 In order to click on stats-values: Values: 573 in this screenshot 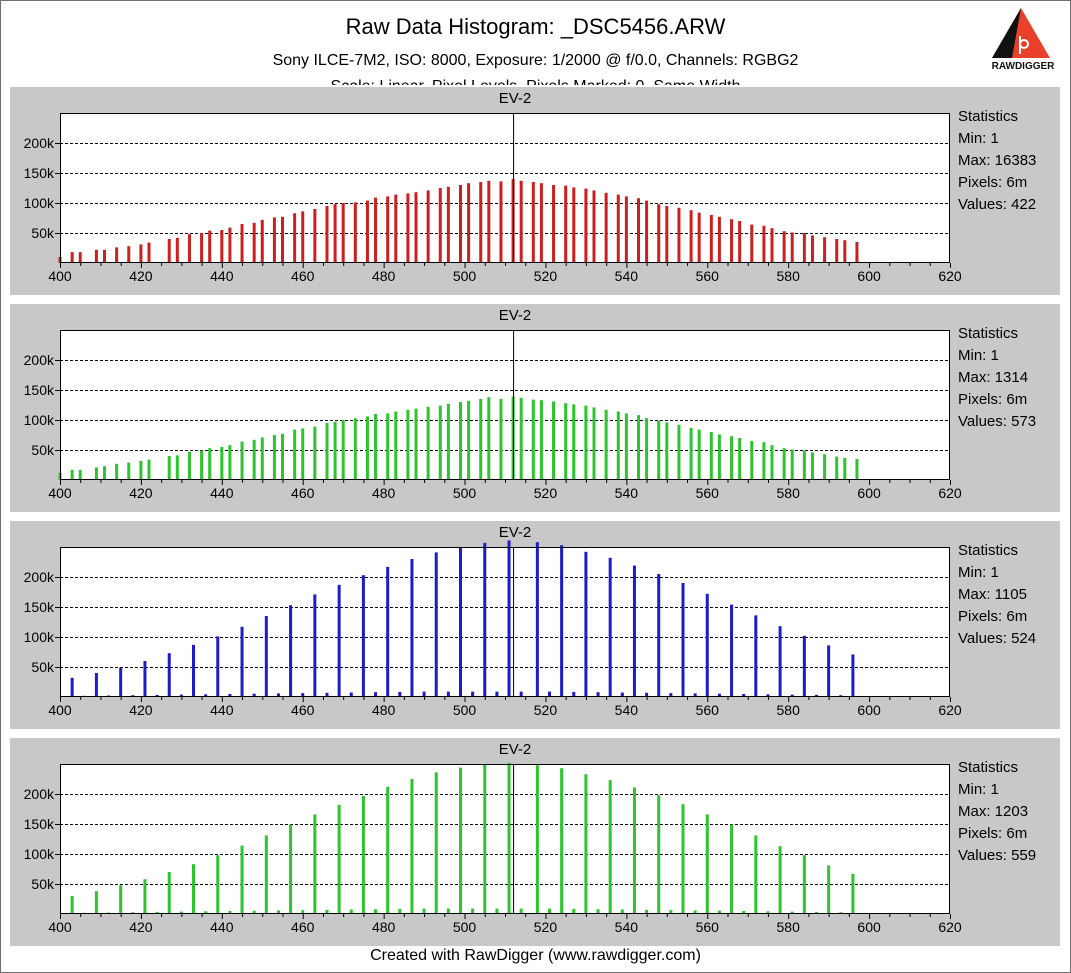, I will do `click(997, 421)`.